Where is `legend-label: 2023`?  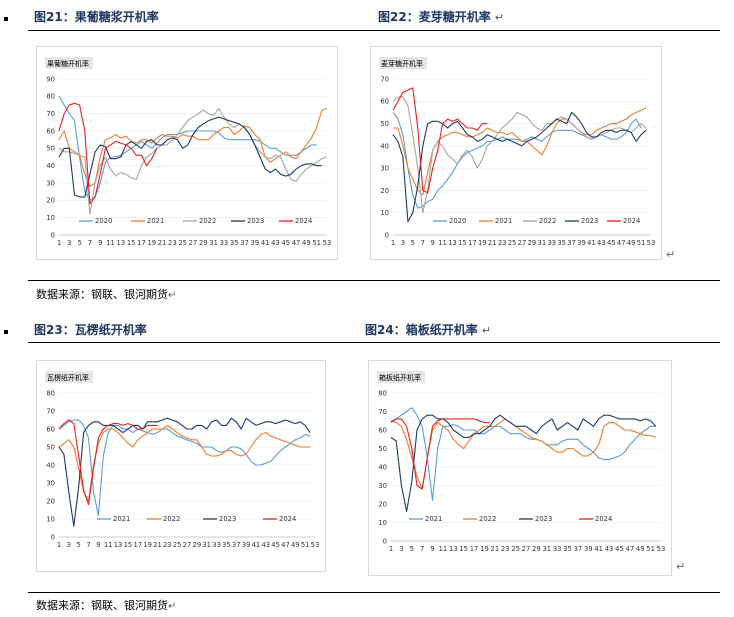
legend-label: 2023 is located at coordinates (543, 519).